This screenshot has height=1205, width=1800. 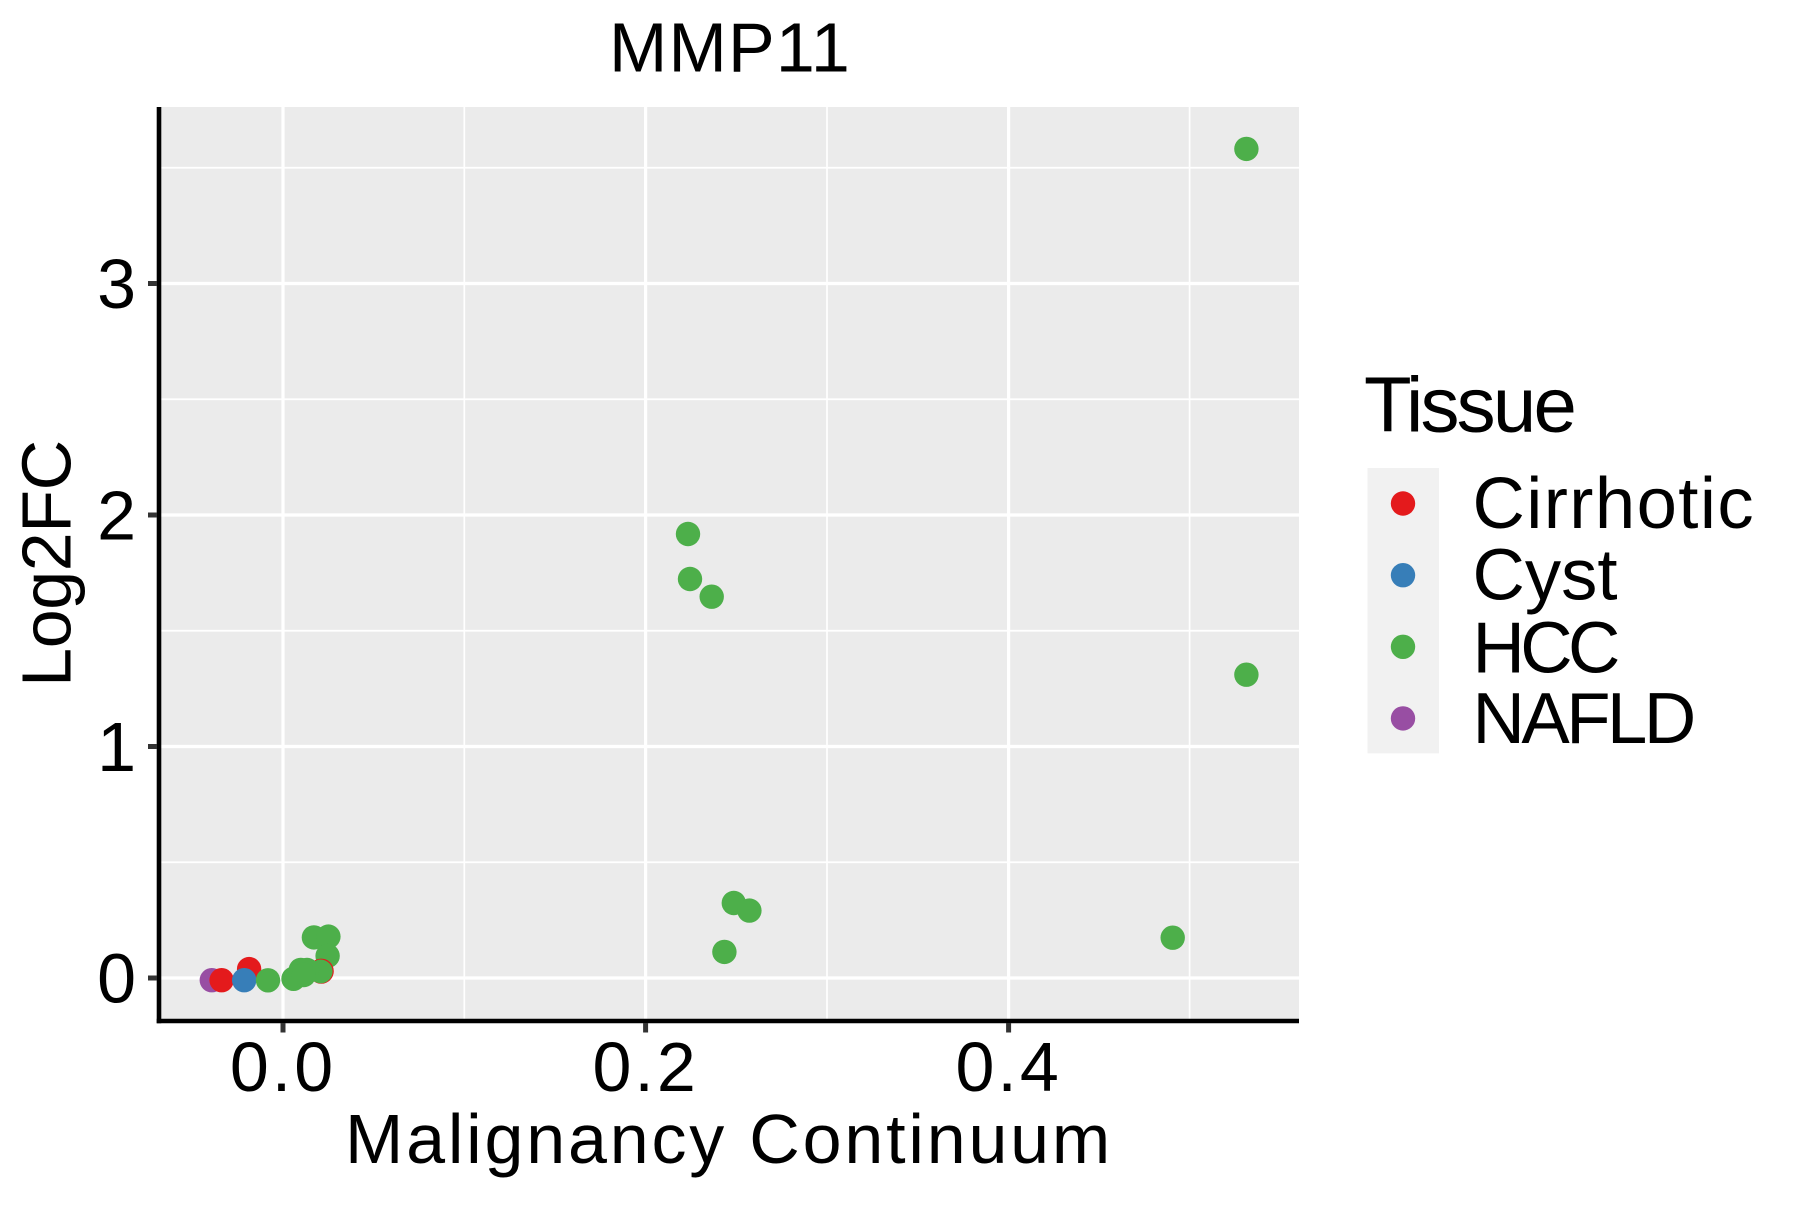 What do you see at coordinates (116, 515) in the screenshot?
I see `svg-text: 2` at bounding box center [116, 515].